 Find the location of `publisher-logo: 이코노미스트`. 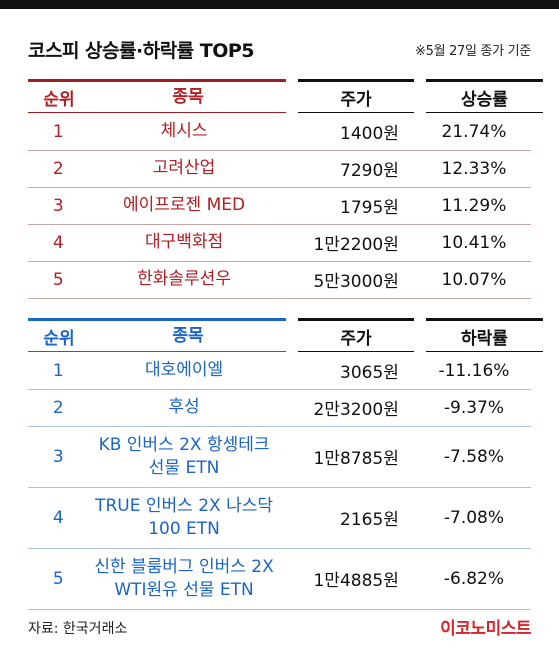

publisher-logo: 이코노미스트 is located at coordinates (485, 629).